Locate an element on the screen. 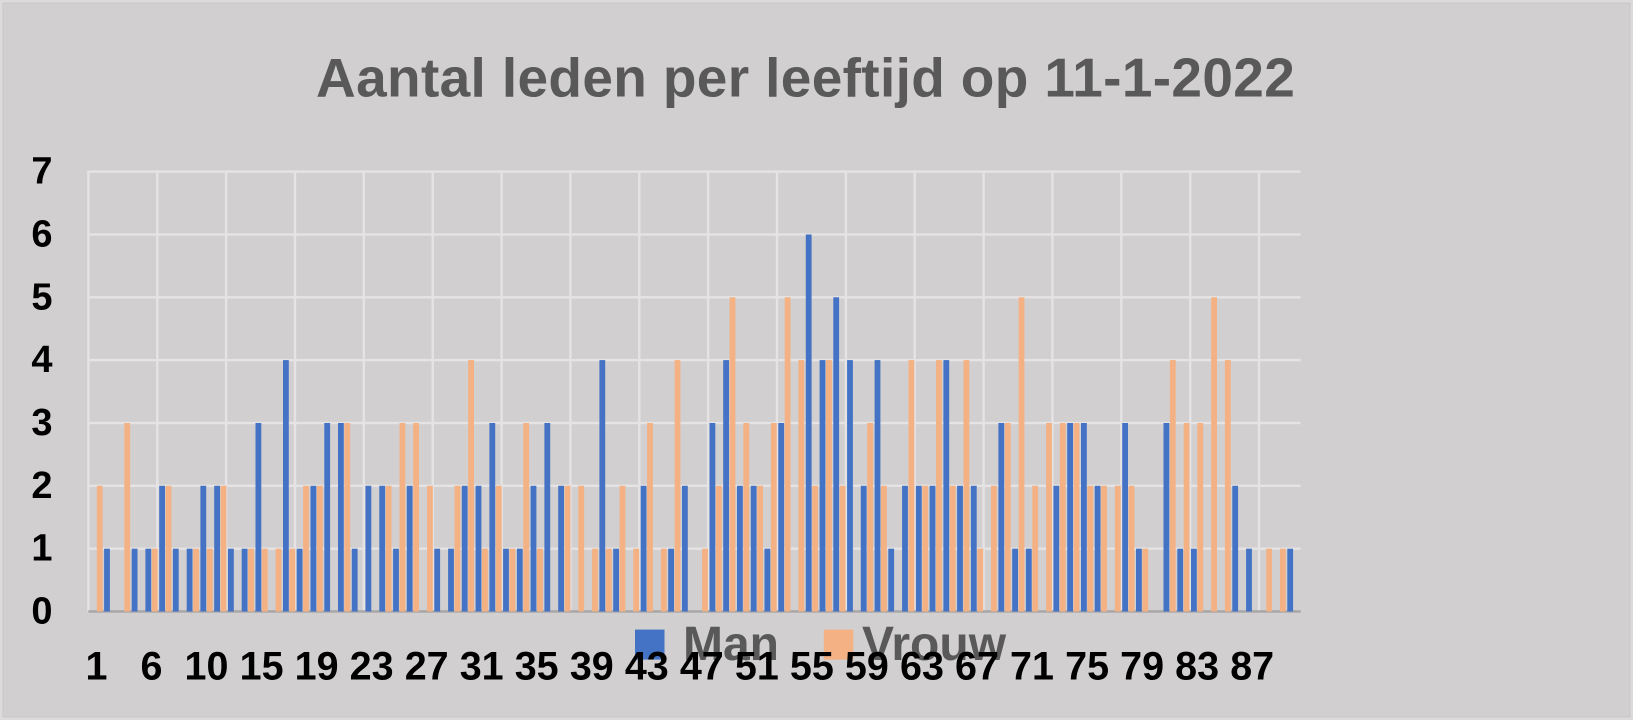 The width and height of the screenshot is (1633, 720). svg-text: Man is located at coordinates (731, 644).